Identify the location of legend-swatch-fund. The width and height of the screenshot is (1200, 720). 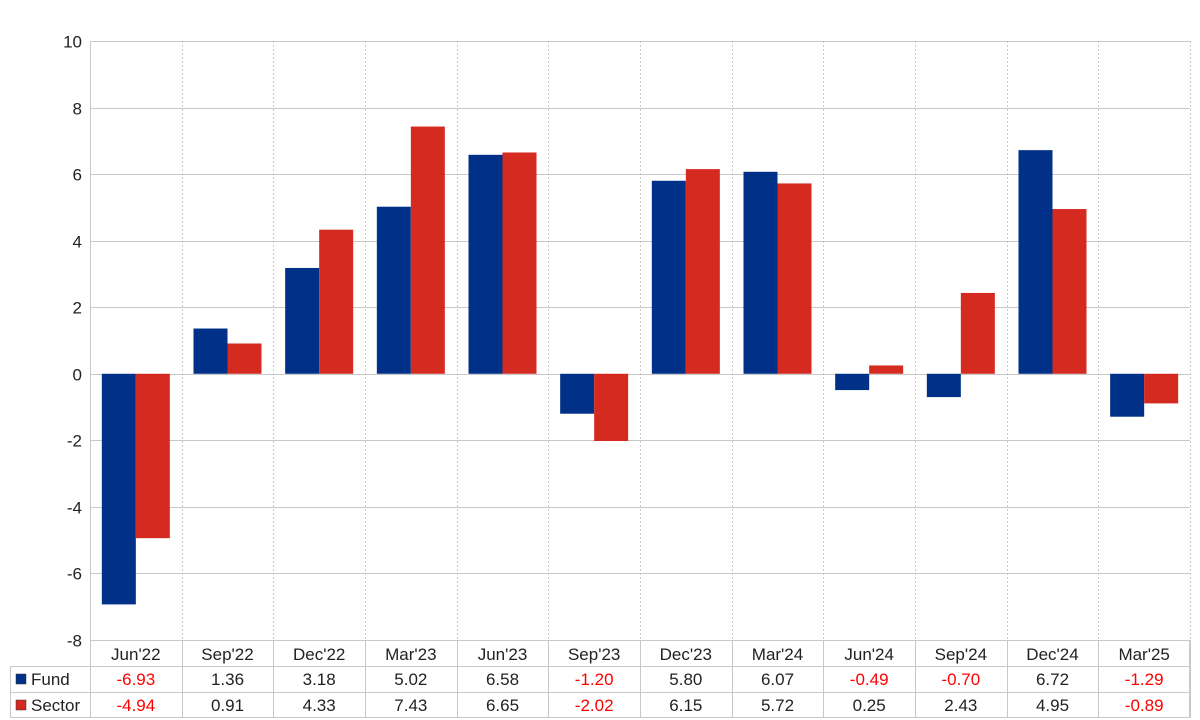
(21, 679).